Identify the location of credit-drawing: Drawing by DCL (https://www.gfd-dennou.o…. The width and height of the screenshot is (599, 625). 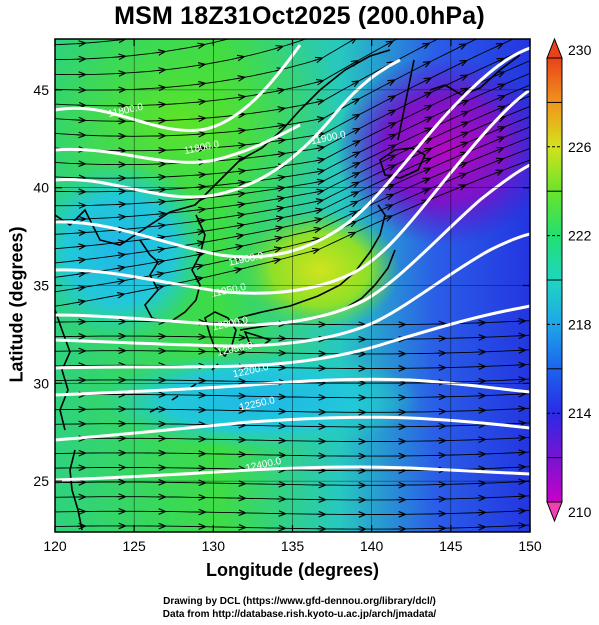
(299, 601).